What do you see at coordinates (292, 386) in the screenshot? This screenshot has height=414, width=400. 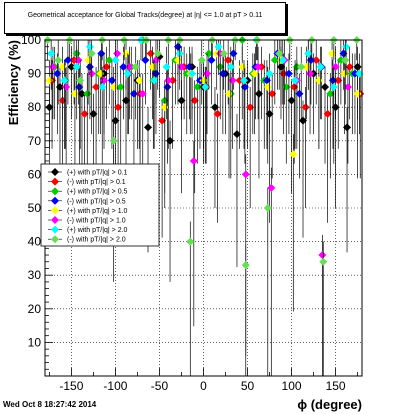 I see `x-tick-label: 100` at bounding box center [292, 386].